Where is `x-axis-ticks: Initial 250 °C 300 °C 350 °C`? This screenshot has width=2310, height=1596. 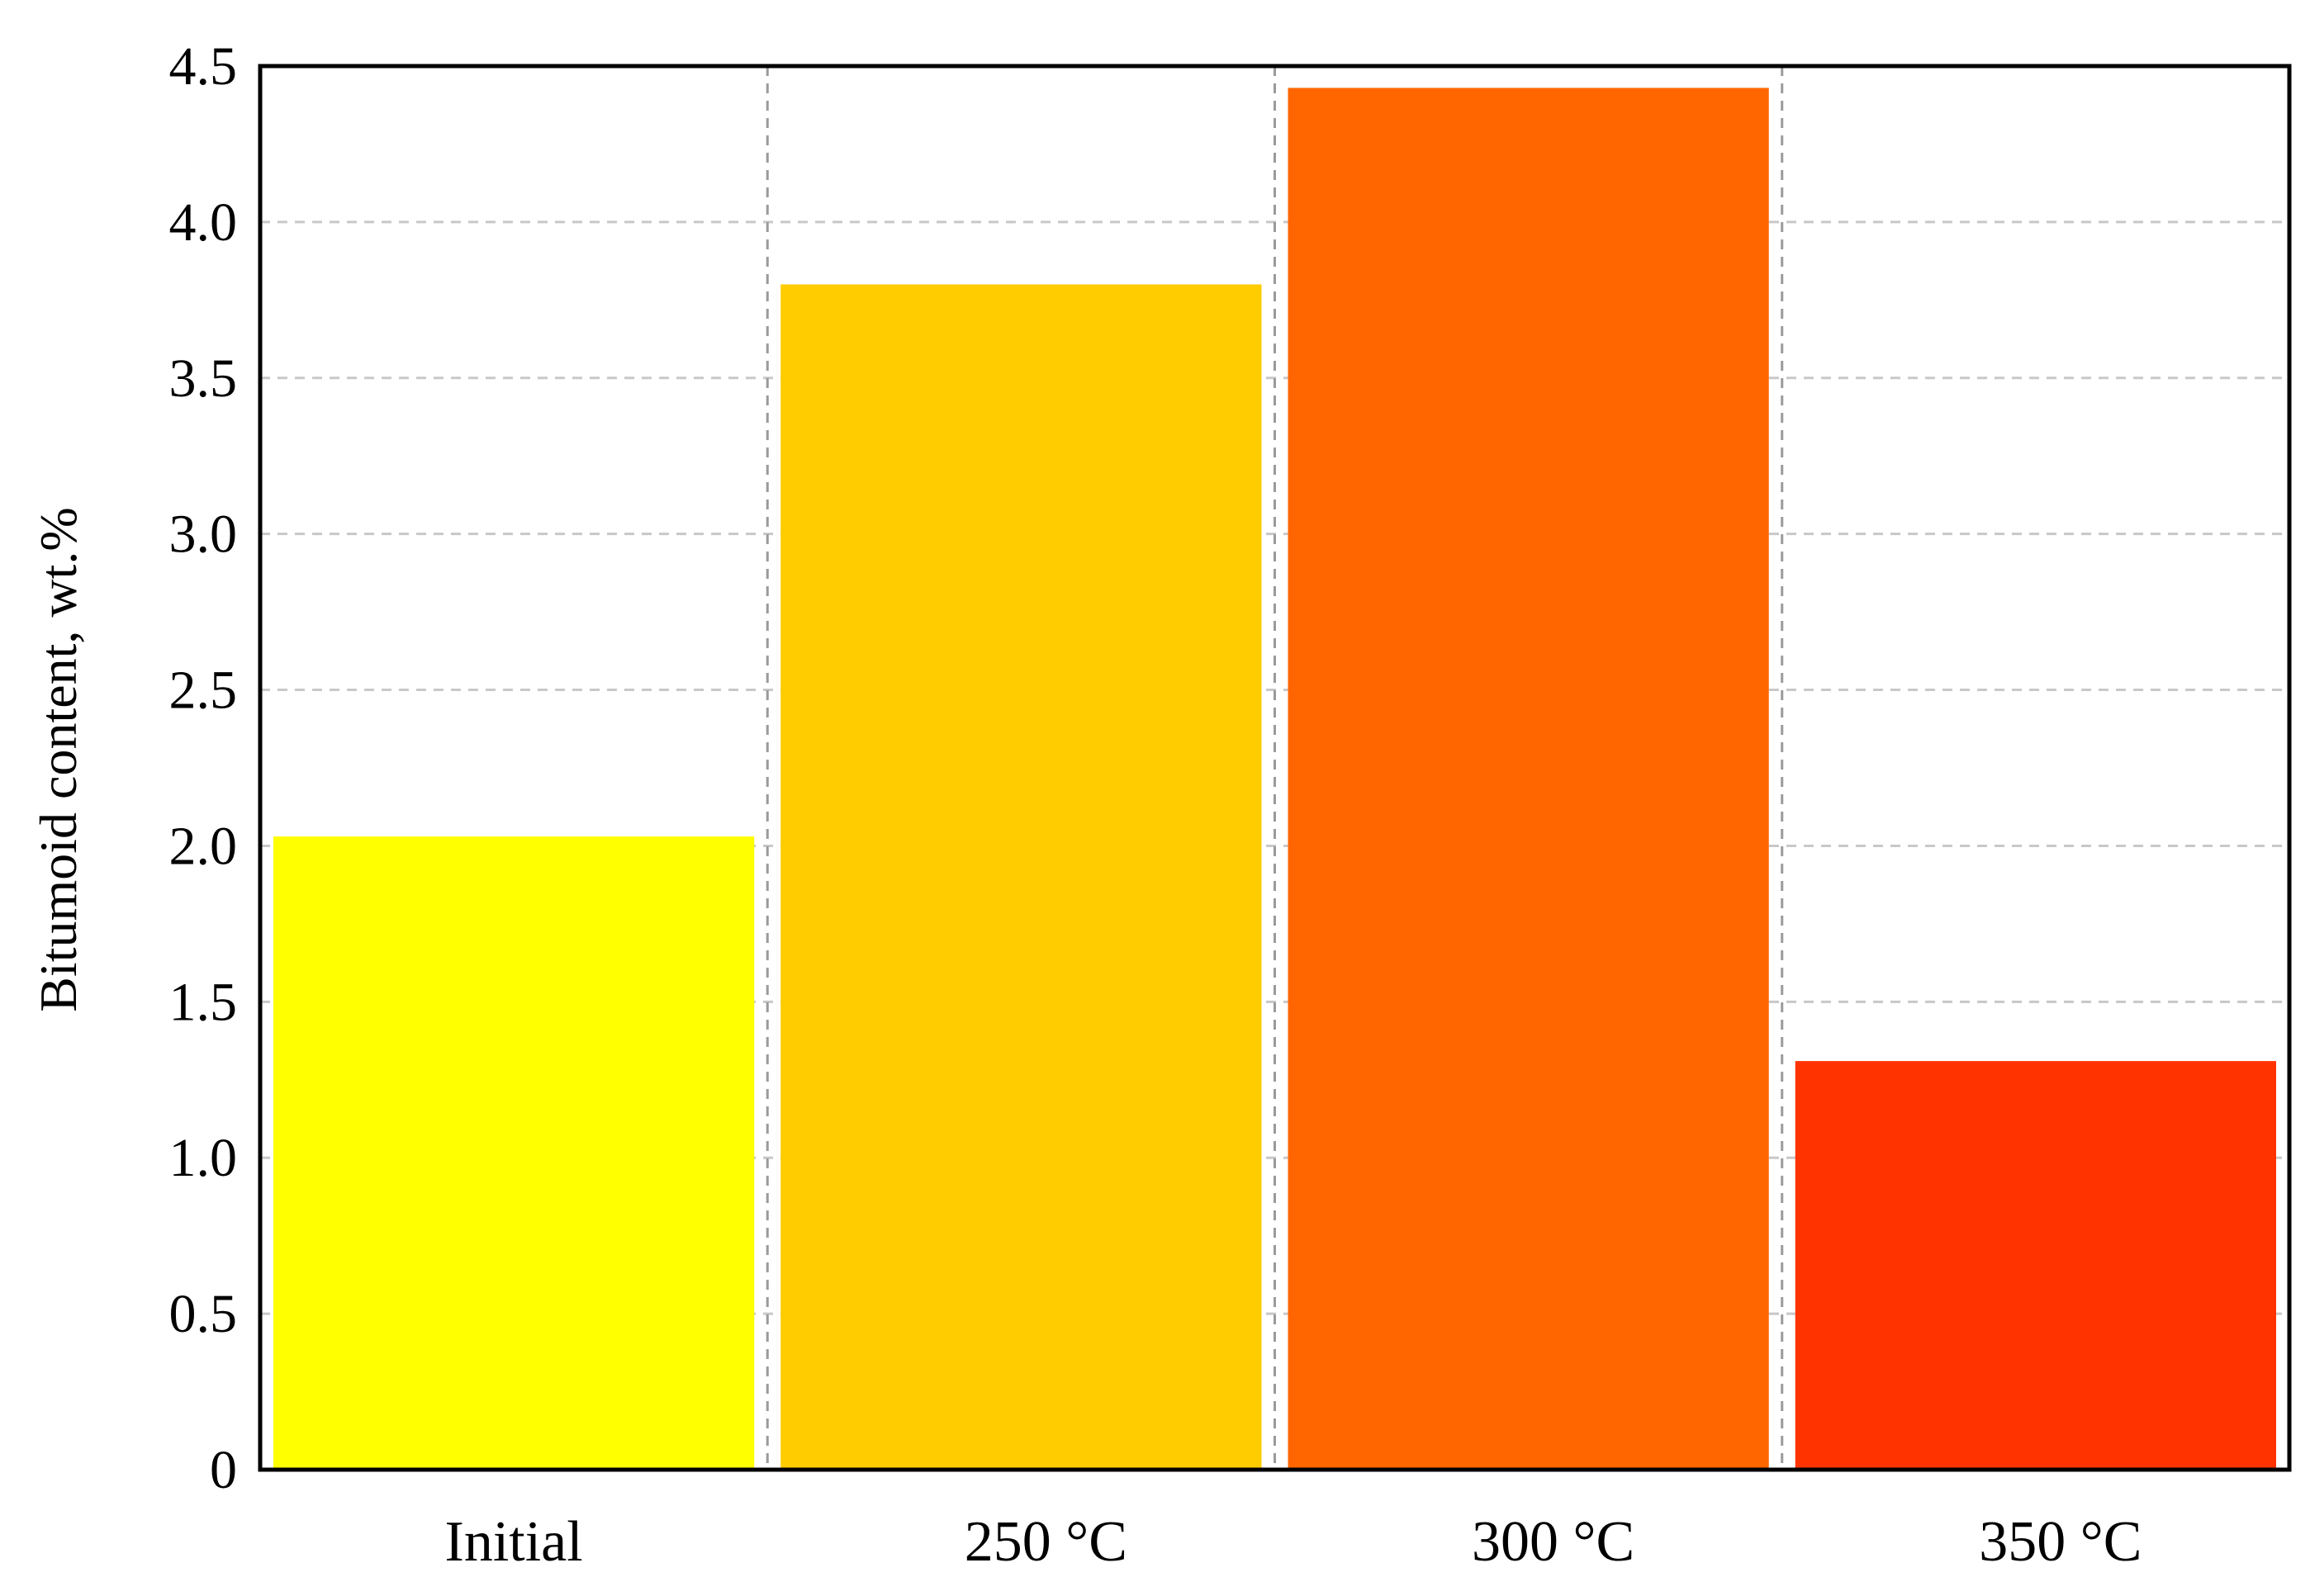
x-axis-ticks: Initial 250 °C 300 °C 350 °C is located at coordinates (1293, 1542).